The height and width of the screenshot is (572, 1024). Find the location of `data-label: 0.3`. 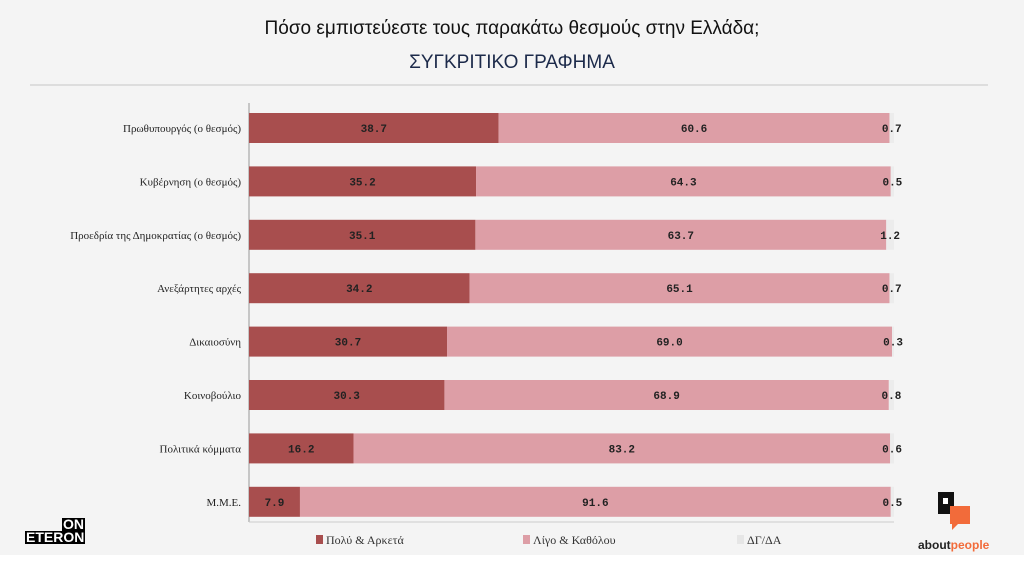

data-label: 0.3 is located at coordinates (893, 344).